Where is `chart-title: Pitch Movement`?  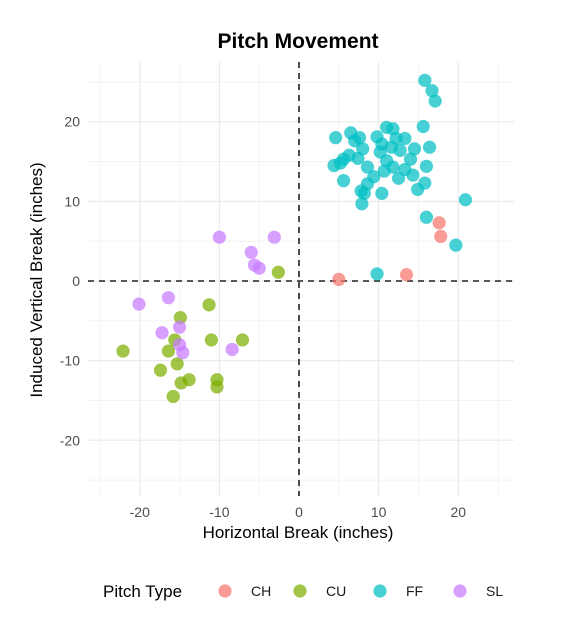
chart-title: Pitch Movement is located at coordinates (297, 41).